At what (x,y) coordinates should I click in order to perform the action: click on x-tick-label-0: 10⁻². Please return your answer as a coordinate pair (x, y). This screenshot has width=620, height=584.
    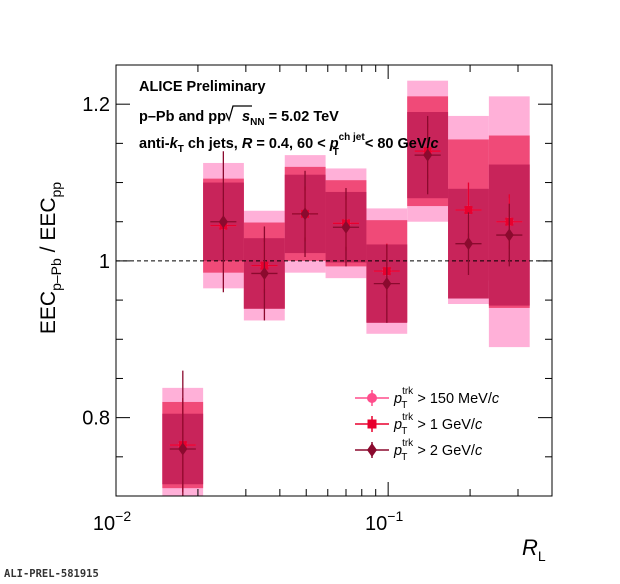
    Looking at the image, I should click on (112, 521).